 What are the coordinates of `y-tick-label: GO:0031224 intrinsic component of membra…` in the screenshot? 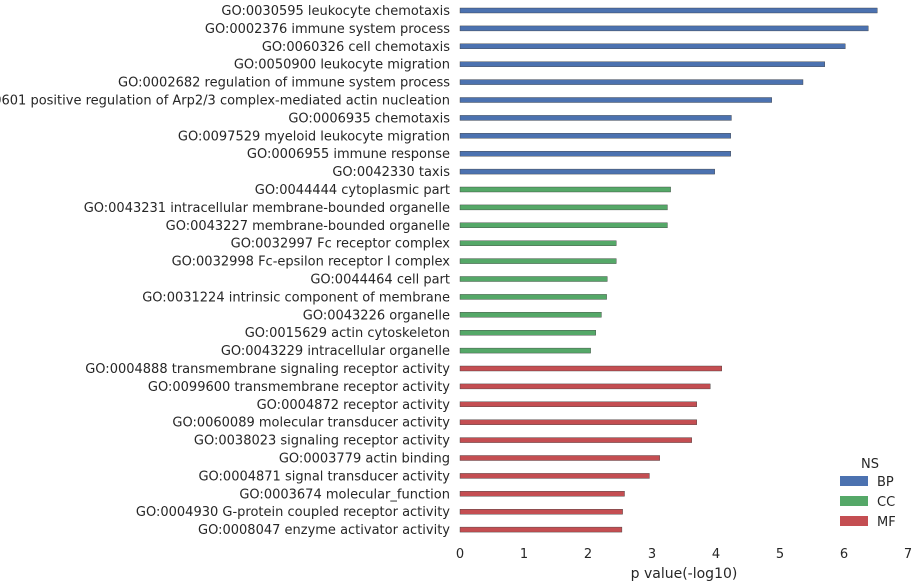 It's located at (296, 297).